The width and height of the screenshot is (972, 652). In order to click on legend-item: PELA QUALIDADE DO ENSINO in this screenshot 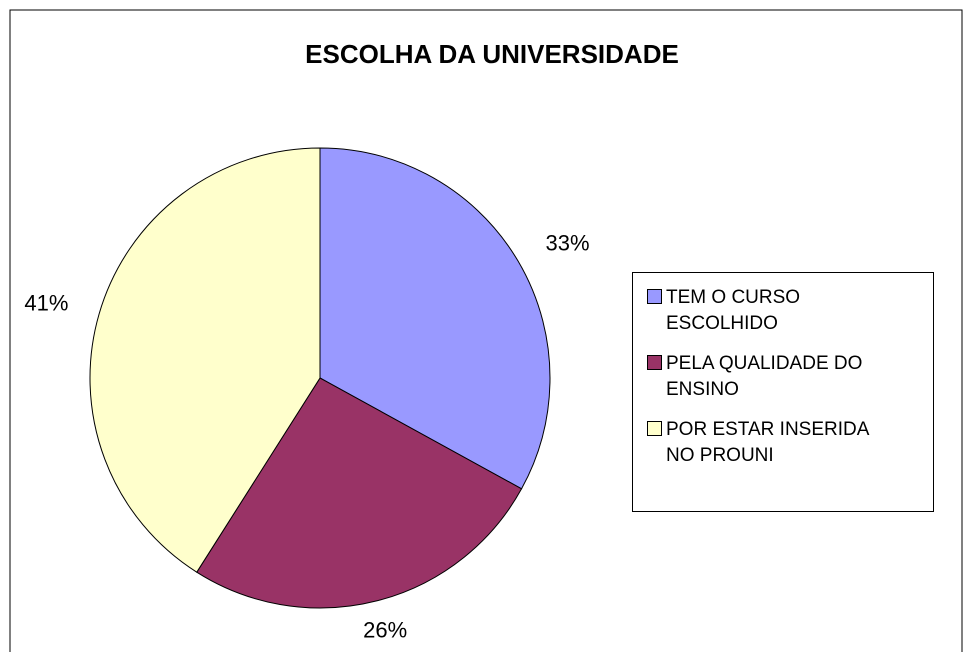, I will do `click(786, 377)`.